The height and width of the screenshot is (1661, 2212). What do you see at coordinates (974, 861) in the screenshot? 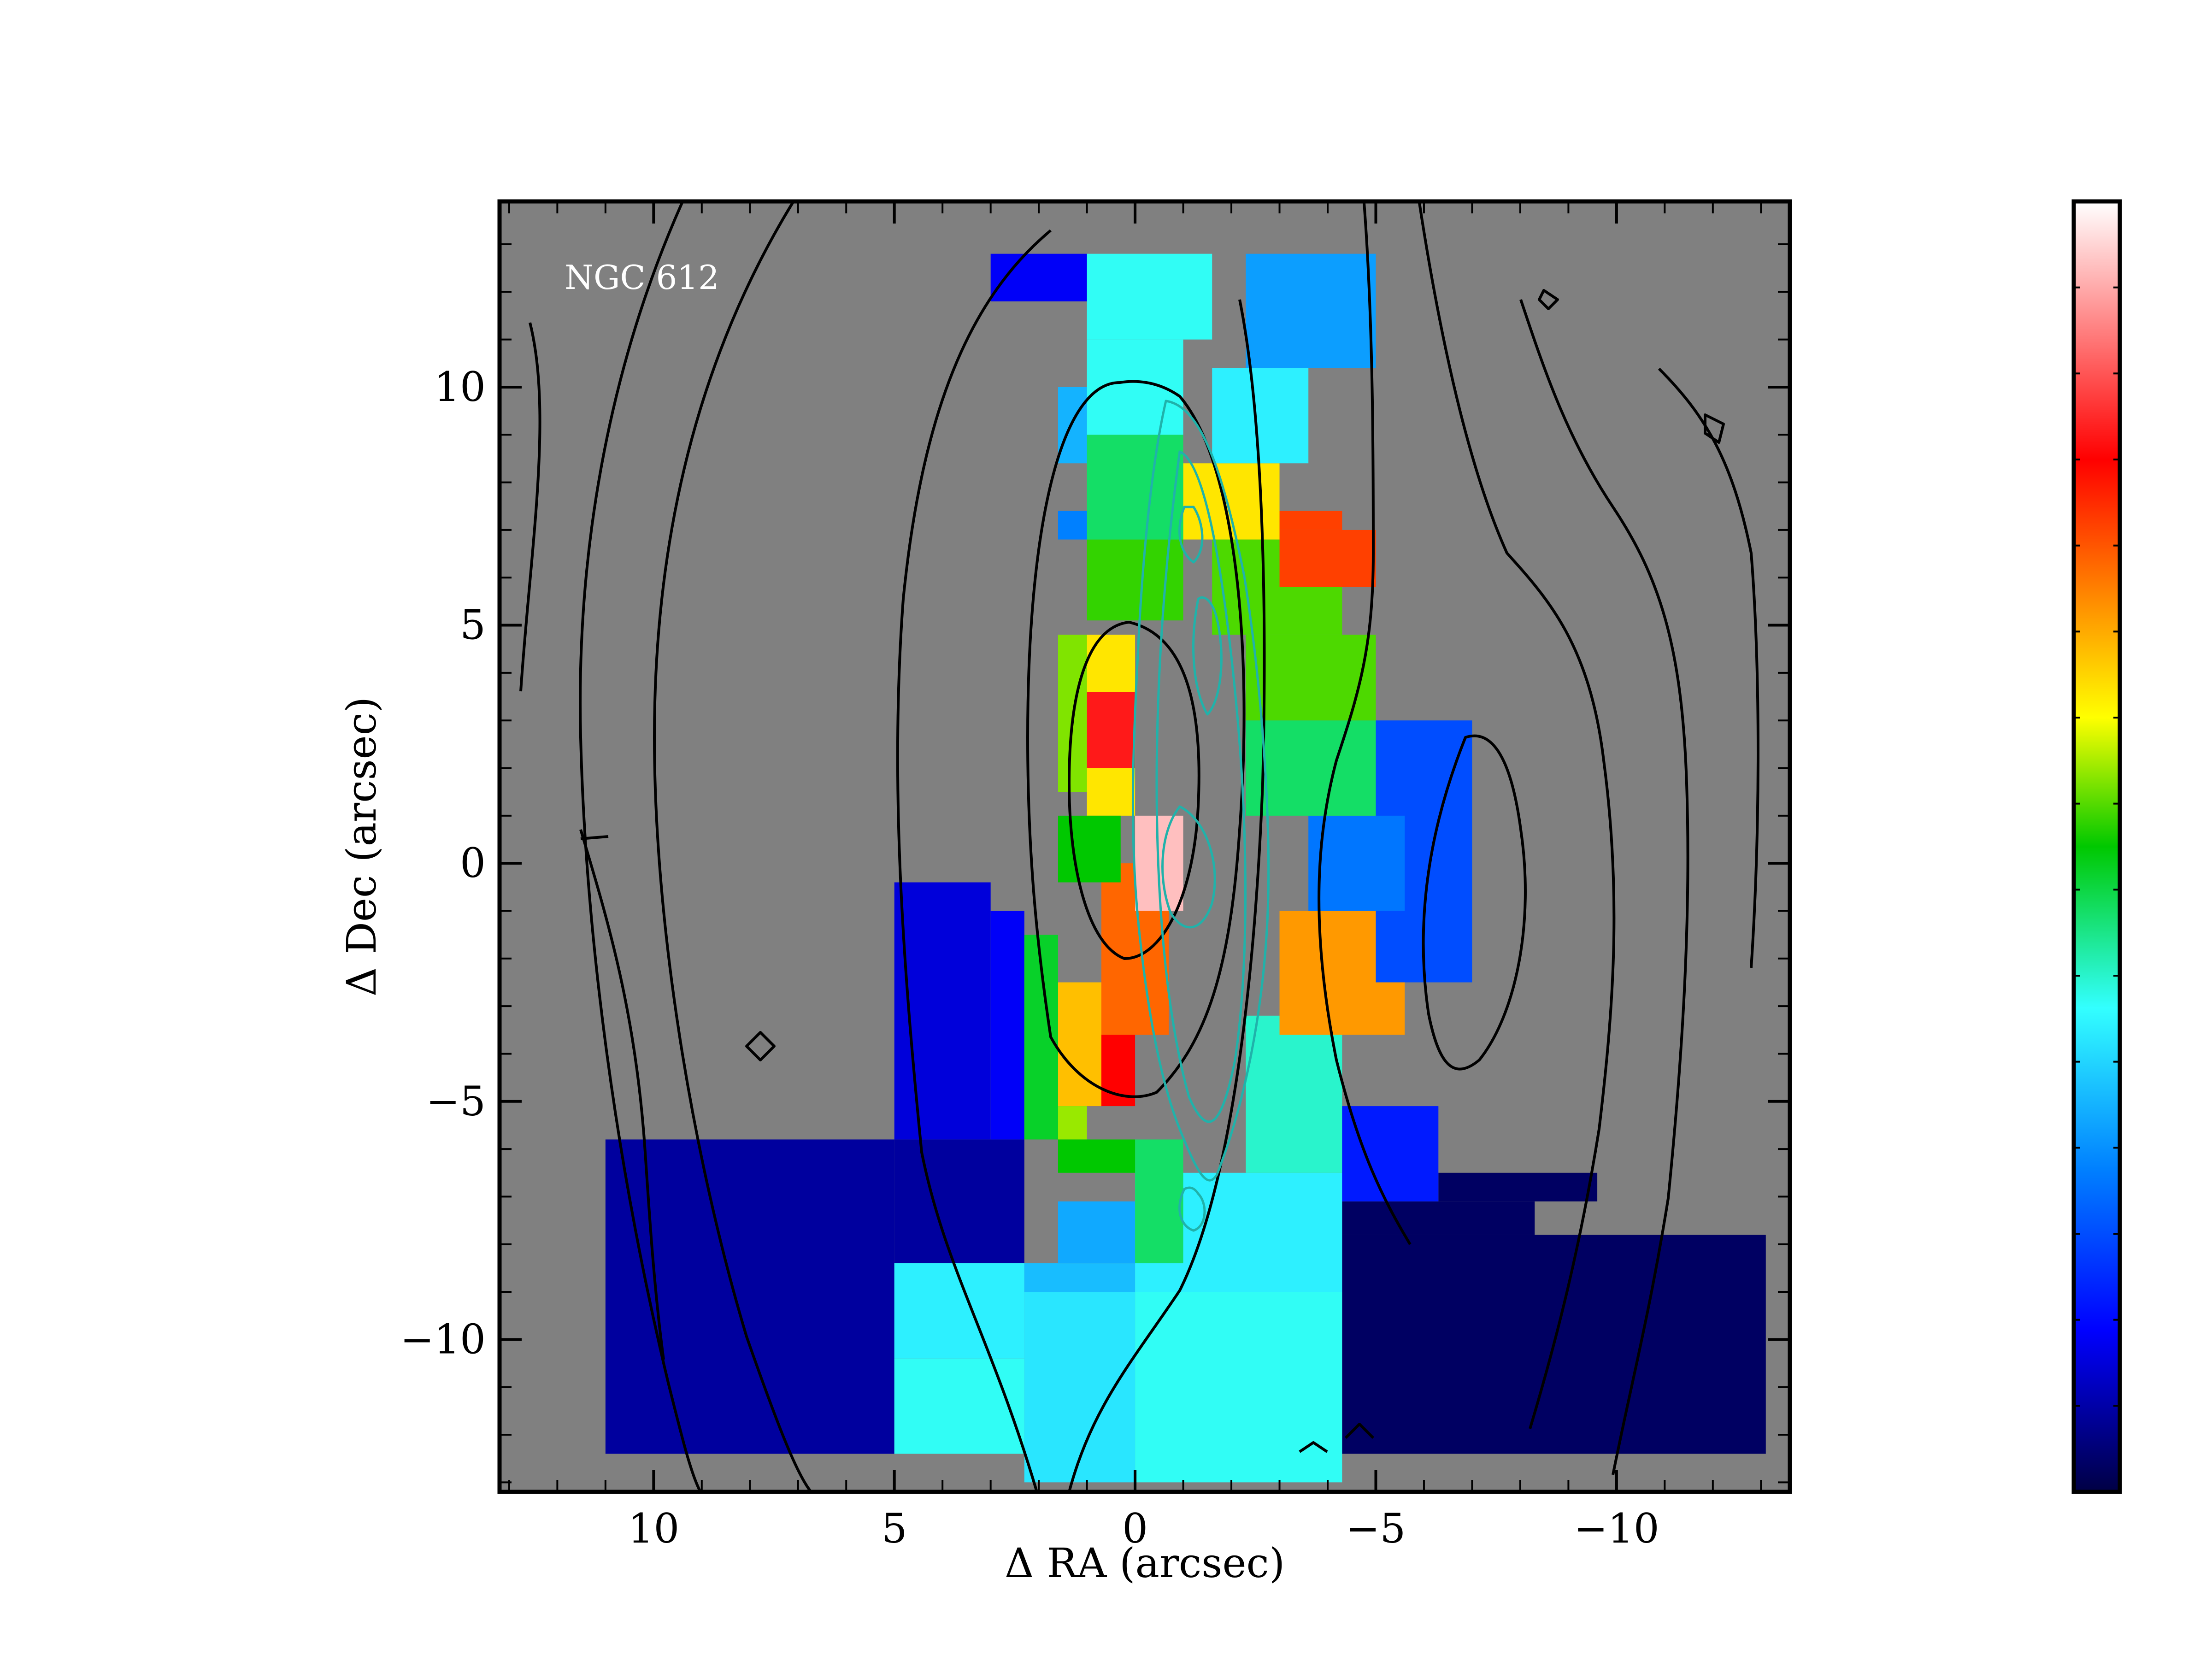
I see `isophote-outer-left` at bounding box center [974, 861].